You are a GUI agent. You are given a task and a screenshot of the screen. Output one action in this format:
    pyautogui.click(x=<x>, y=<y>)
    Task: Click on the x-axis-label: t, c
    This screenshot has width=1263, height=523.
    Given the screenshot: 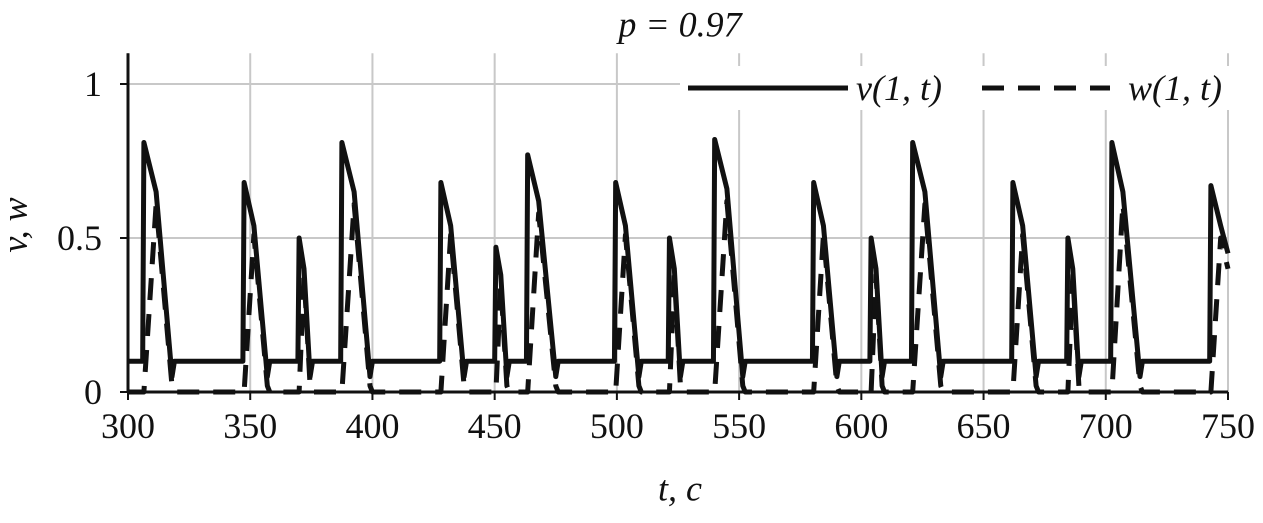 What is the action you would take?
    pyautogui.click(x=680, y=488)
    